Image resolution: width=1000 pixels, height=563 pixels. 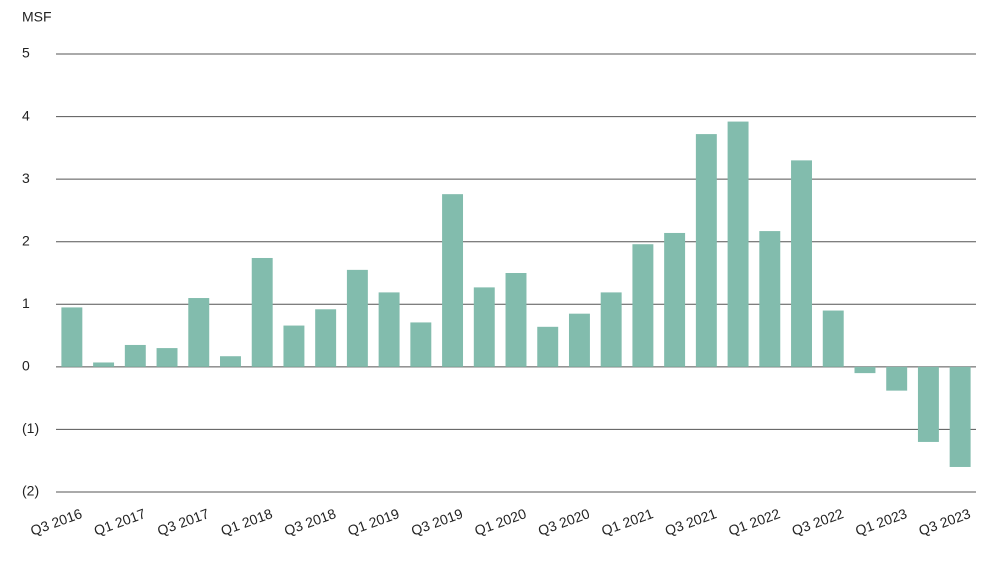 What do you see at coordinates (26, 240) in the screenshot?
I see `y-tick-label: 2` at bounding box center [26, 240].